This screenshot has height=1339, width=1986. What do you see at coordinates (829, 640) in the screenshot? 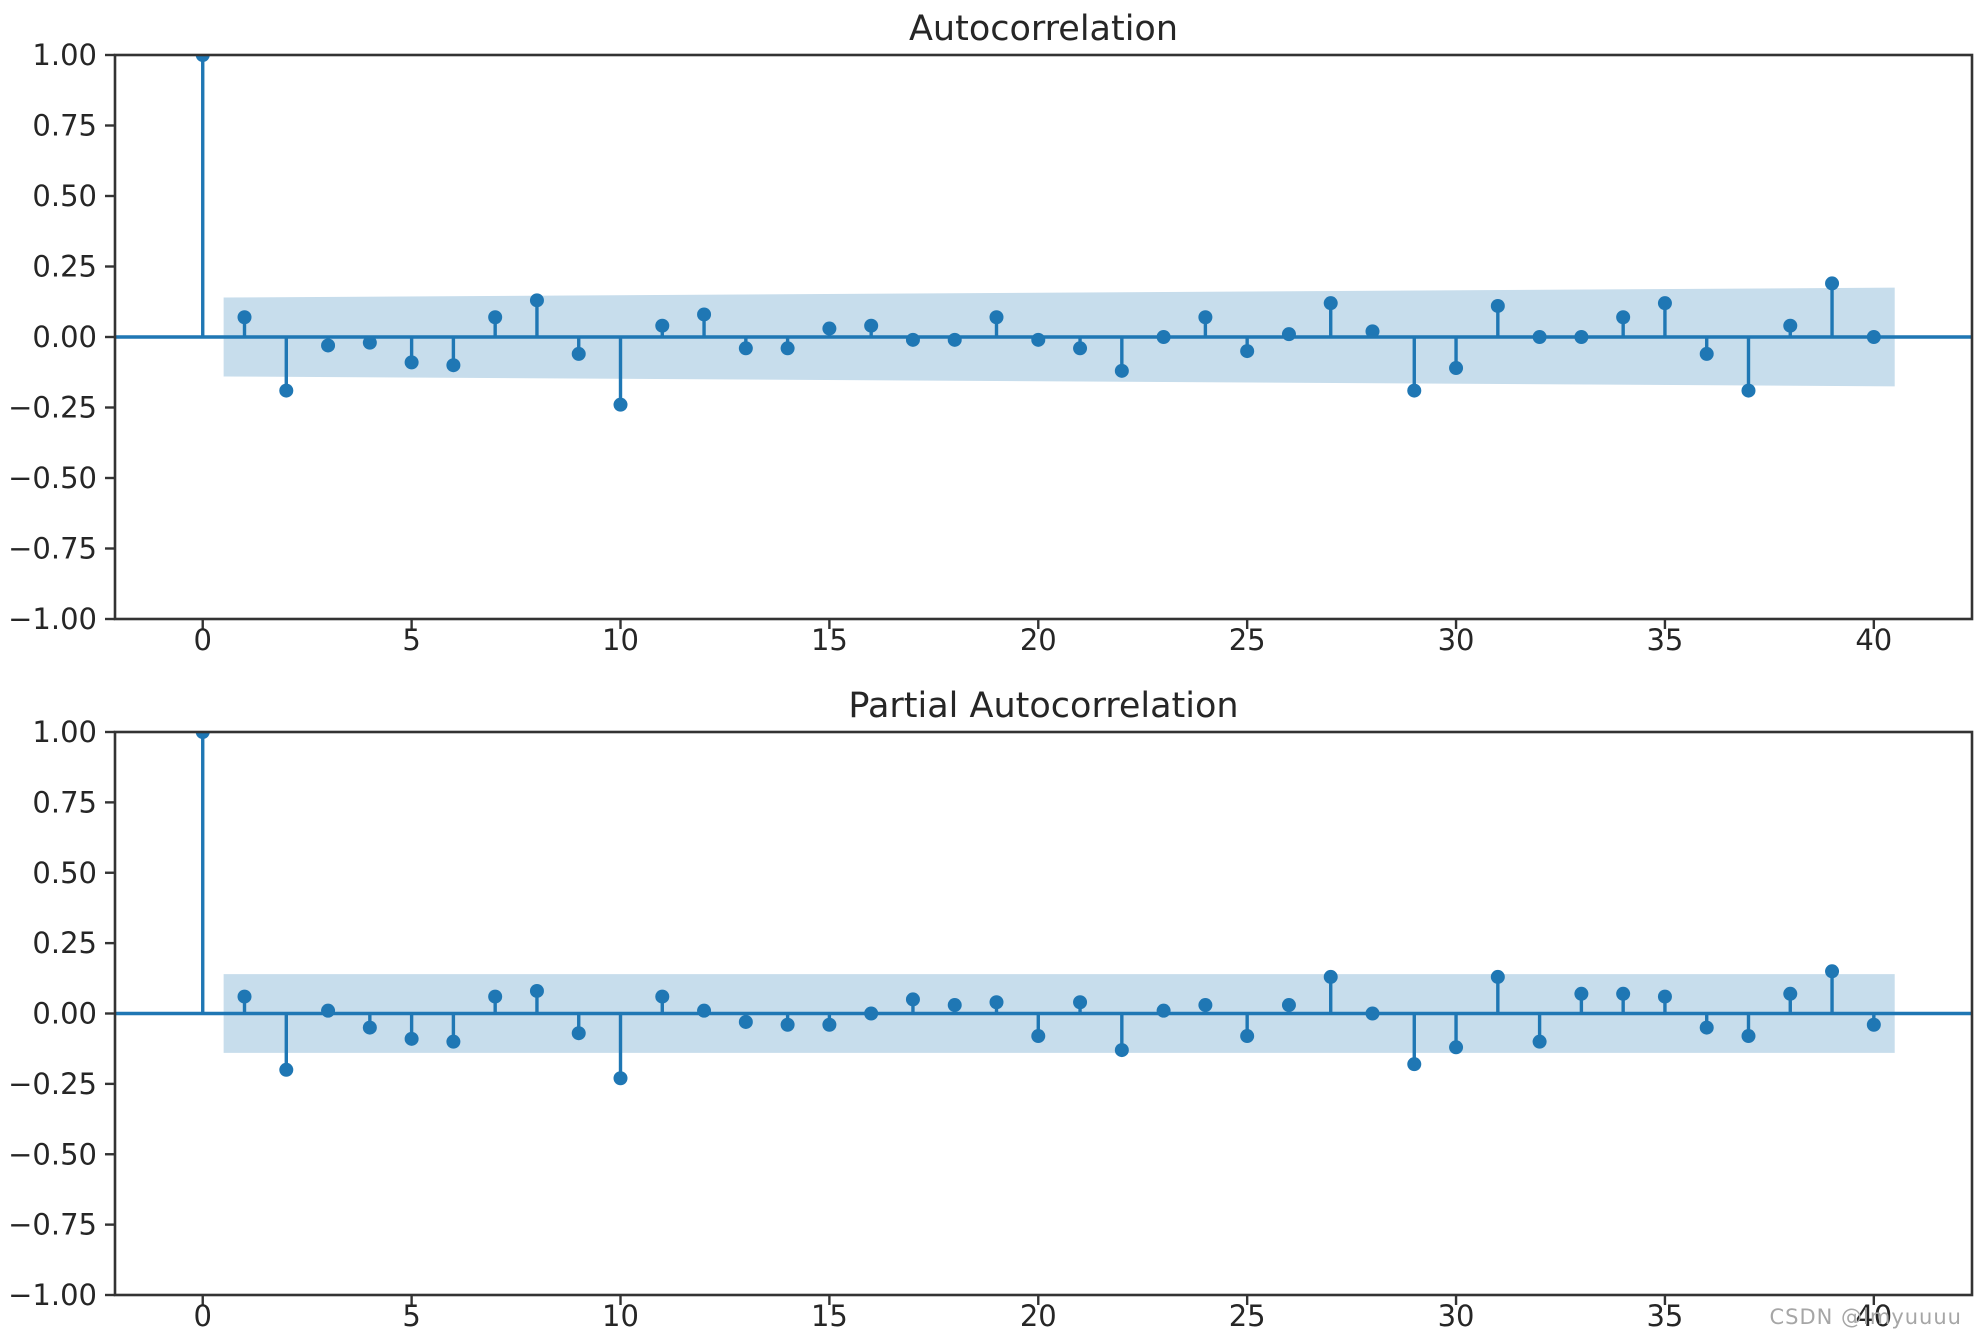
I see `x-tick-label: 15` at bounding box center [829, 640].